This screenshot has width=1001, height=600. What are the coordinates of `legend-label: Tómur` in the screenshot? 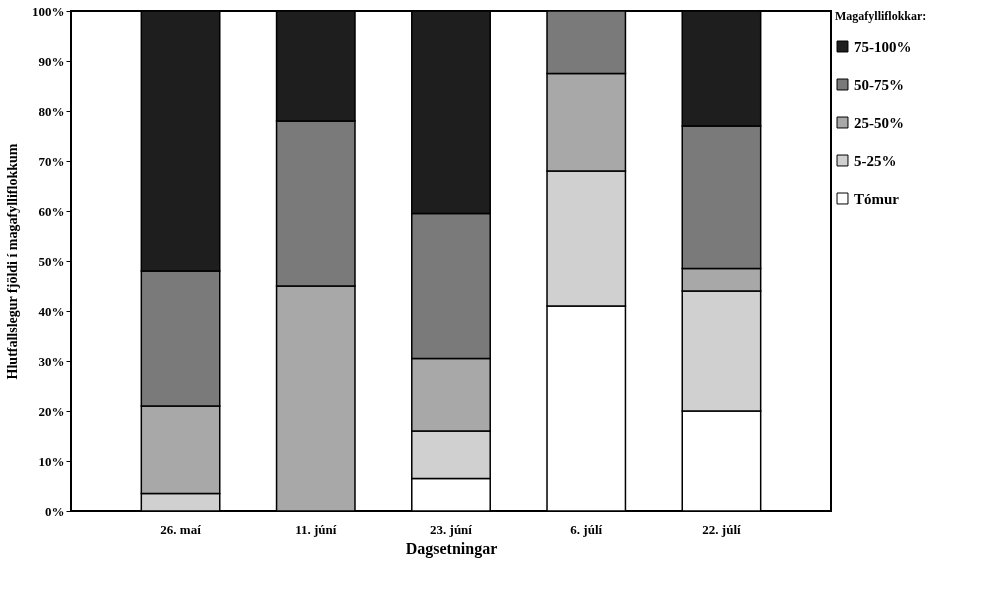 It's located at (877, 198).